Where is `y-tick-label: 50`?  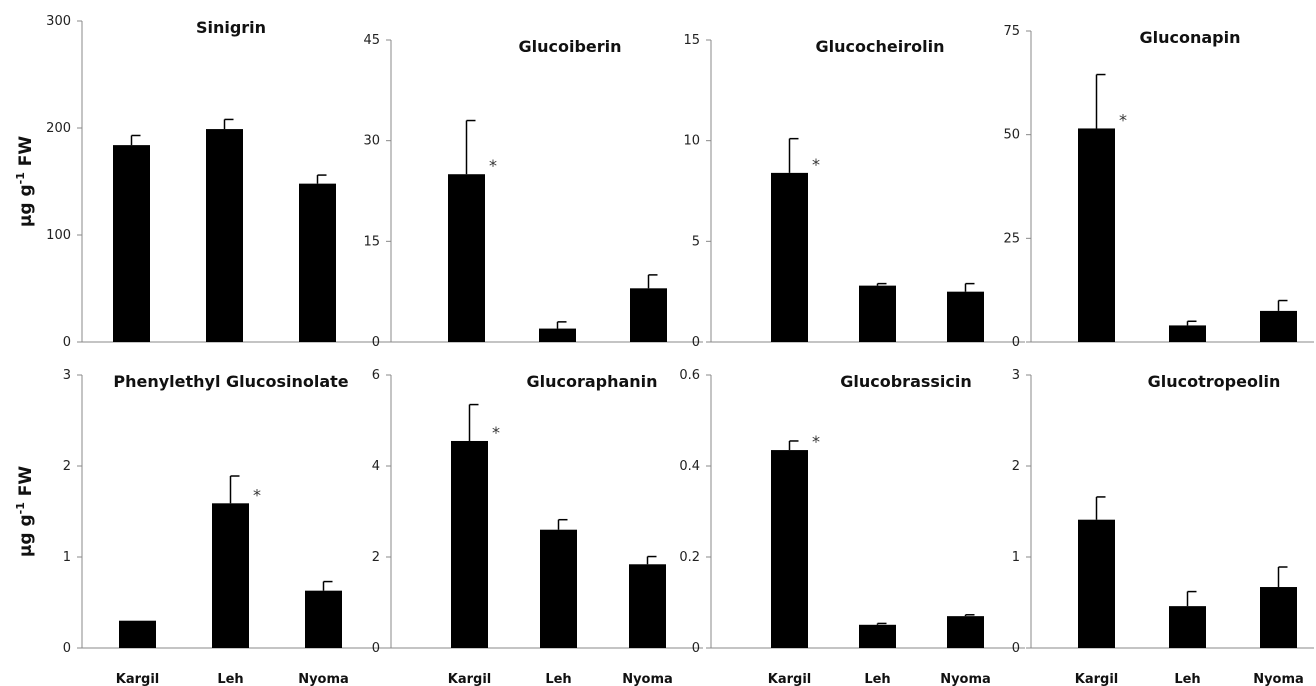 y-tick-label: 50 is located at coordinates (1011, 135).